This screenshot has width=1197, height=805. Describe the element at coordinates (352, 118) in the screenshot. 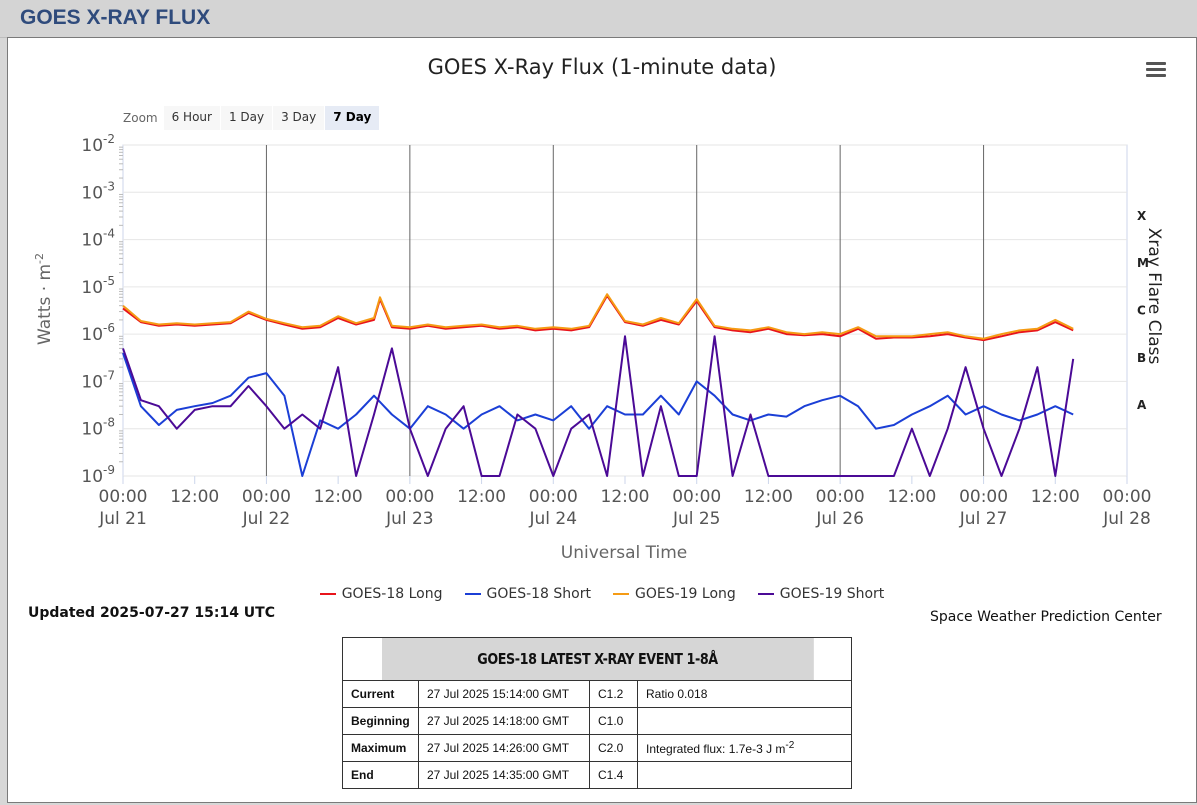

I see `zoom-7-day-button: 7 Day` at that location.